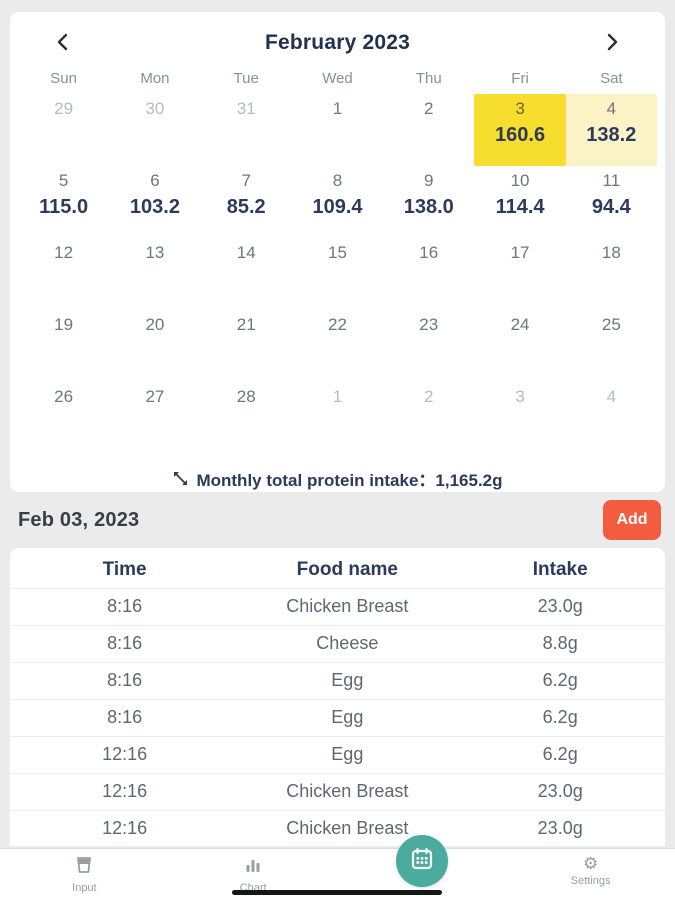 The width and height of the screenshot is (675, 900). I want to click on day-protein-value: 94.4, so click(611, 207).